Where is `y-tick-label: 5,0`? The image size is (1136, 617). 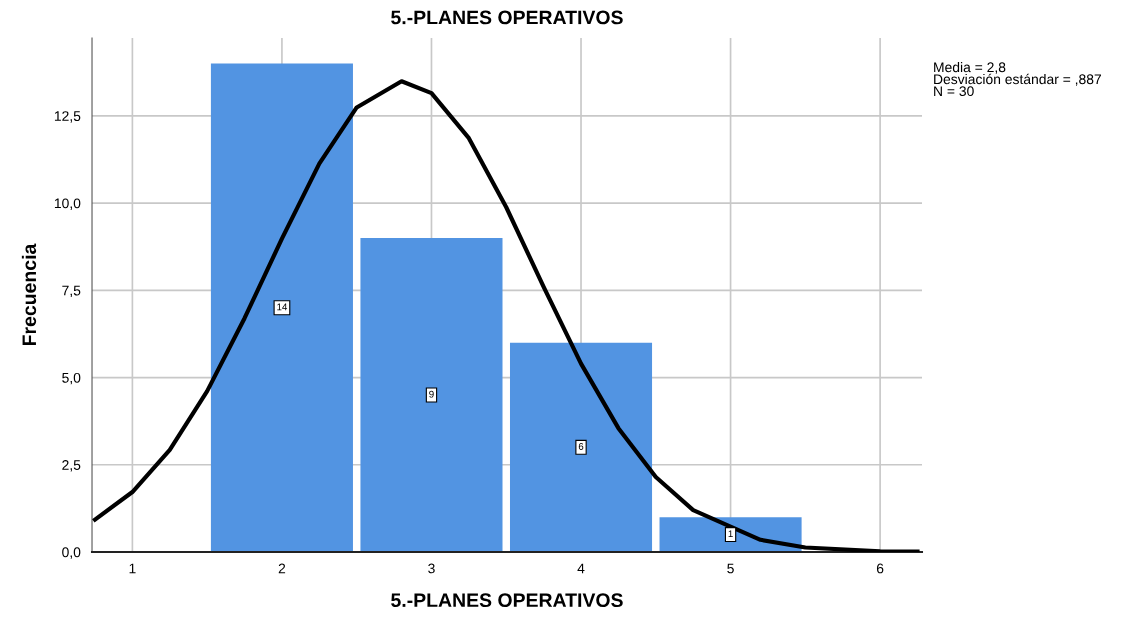 y-tick-label: 5,0 is located at coordinates (71, 378).